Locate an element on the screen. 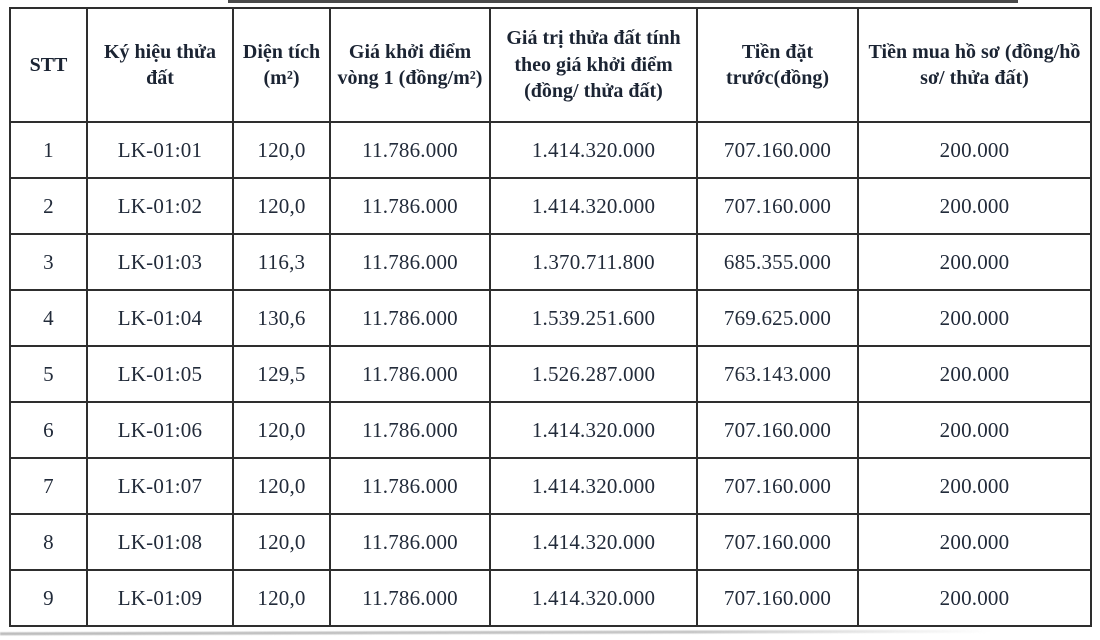 This screenshot has width=1100, height=640. cell-ky-hieu-thua-dat: LK-01:04 is located at coordinates (160, 318).